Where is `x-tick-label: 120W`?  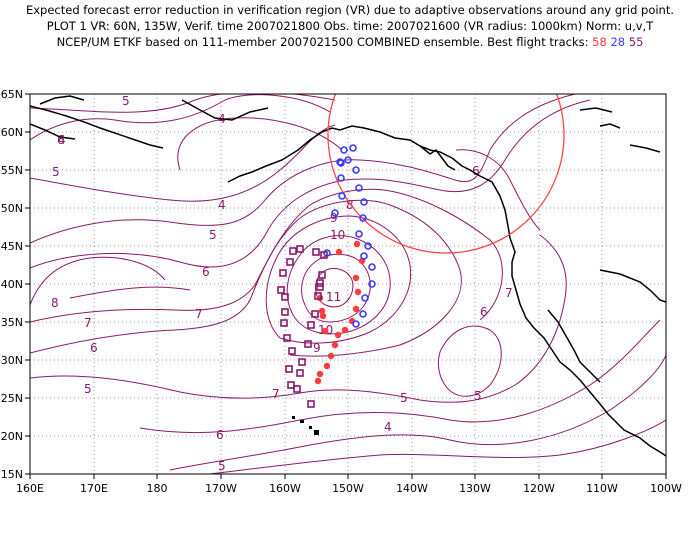 x-tick-label: 120W is located at coordinates (539, 488).